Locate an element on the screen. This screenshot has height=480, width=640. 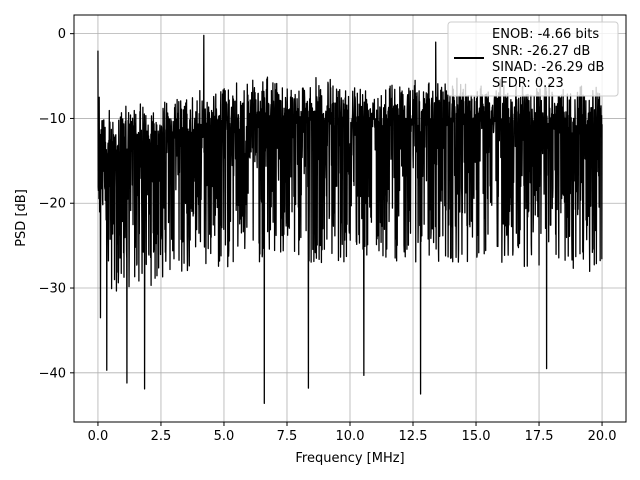
x-axis-ticks: 0.0 2.5 5.0 7.5 10.0 12.5 15.0 17.5 20.0 is located at coordinates (352, 433).